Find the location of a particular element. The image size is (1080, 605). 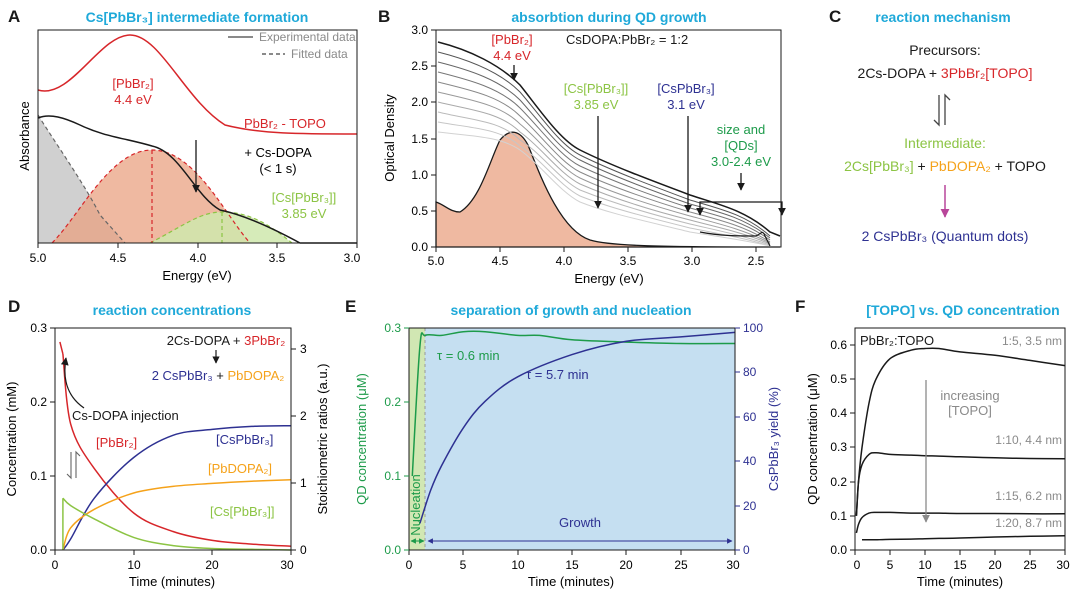

d-eq1-a: 2Cs-DOPA + is located at coordinates (205, 340).